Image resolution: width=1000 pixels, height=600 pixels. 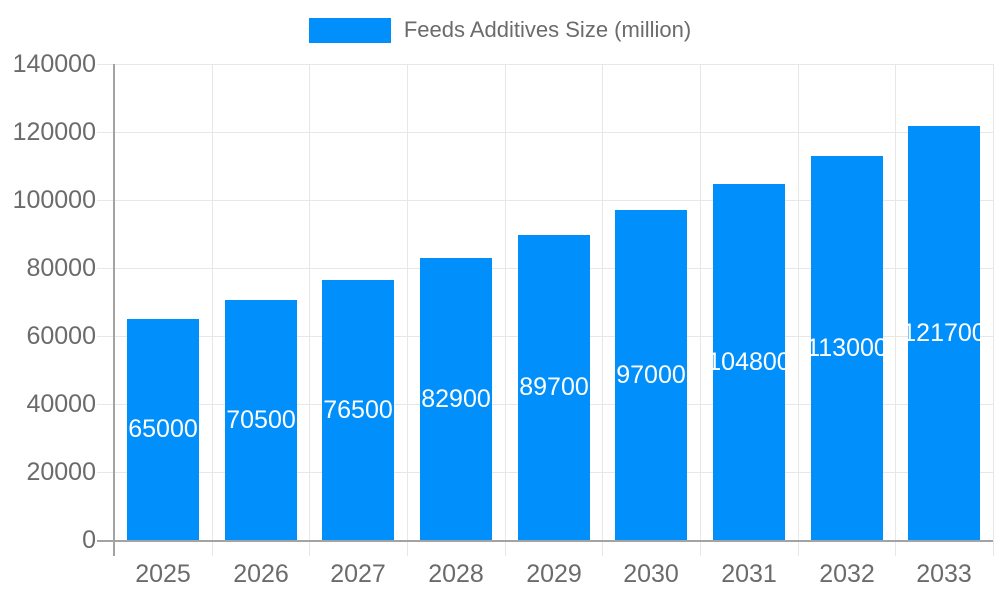 I want to click on x-tick-label: 2031, so click(x=749, y=574).